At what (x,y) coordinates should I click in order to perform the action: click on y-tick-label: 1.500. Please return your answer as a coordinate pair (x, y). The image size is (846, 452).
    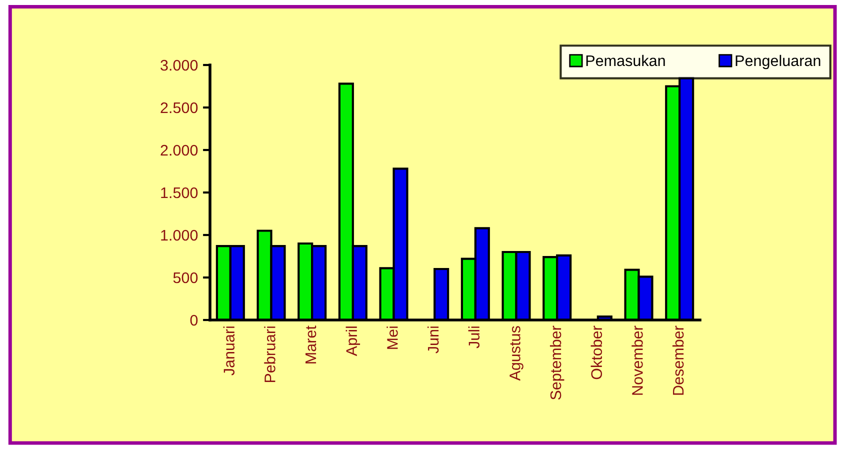
    Looking at the image, I should click on (179, 192).